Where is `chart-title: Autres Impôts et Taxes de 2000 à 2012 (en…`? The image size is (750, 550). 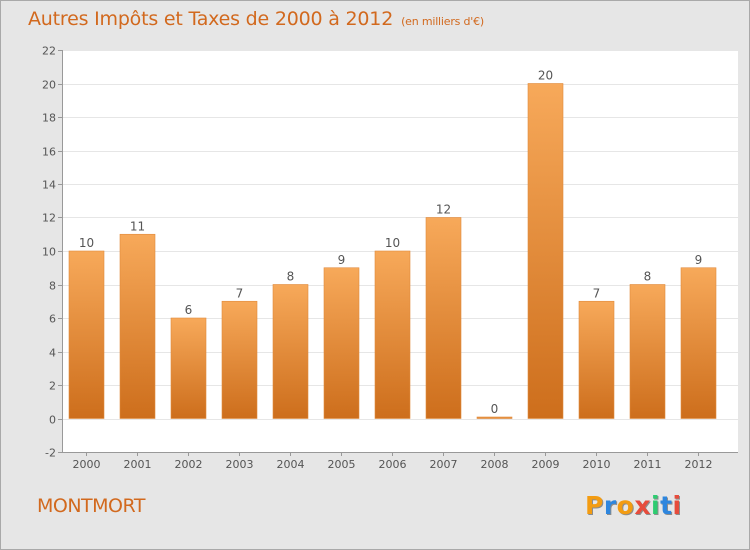
chart-title: Autres Impôts et Taxes de 2000 à 2012 (en… is located at coordinates (256, 19).